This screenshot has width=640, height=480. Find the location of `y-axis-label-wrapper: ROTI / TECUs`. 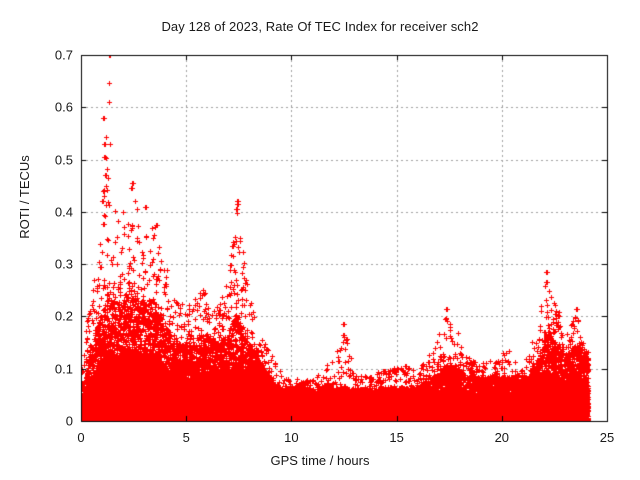

y-axis-label-wrapper: ROTI / TECUs is located at coordinates (25, 197).